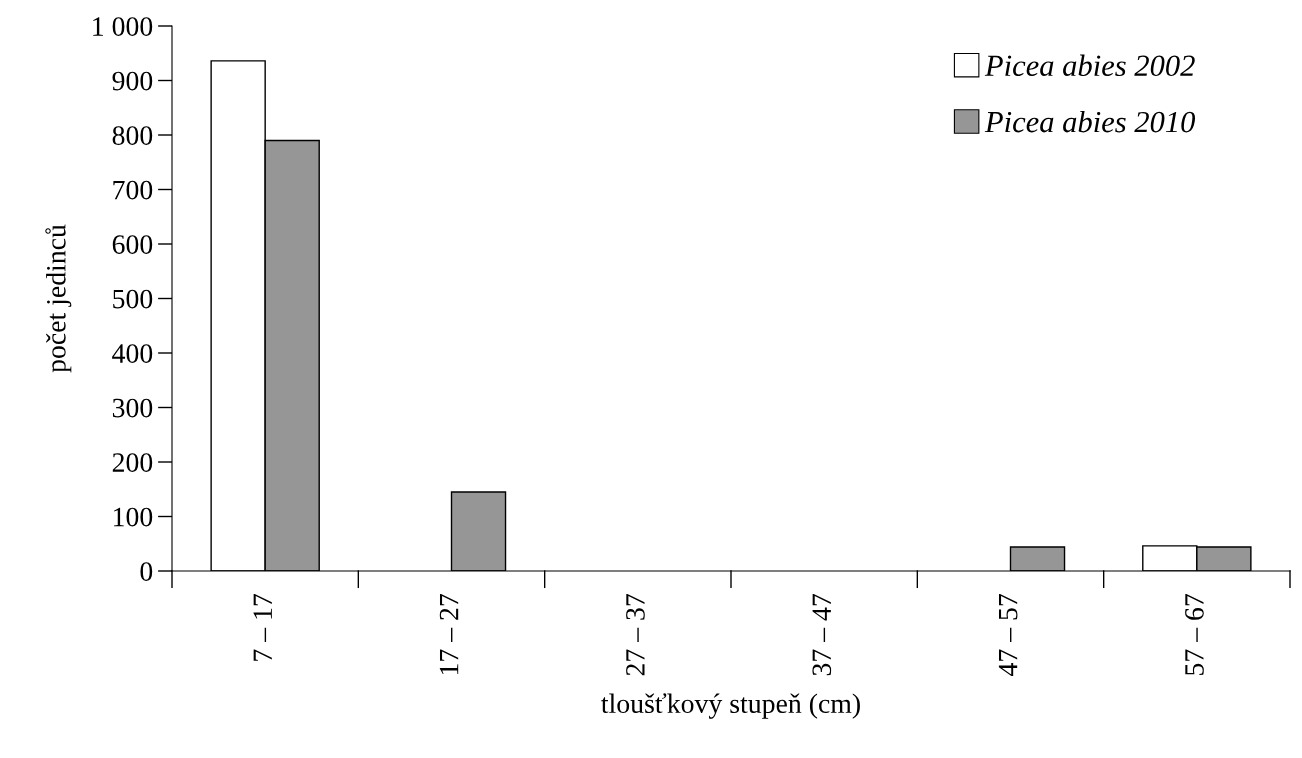  I want to click on x-tick-label: 37 – 47, so click(822, 635).